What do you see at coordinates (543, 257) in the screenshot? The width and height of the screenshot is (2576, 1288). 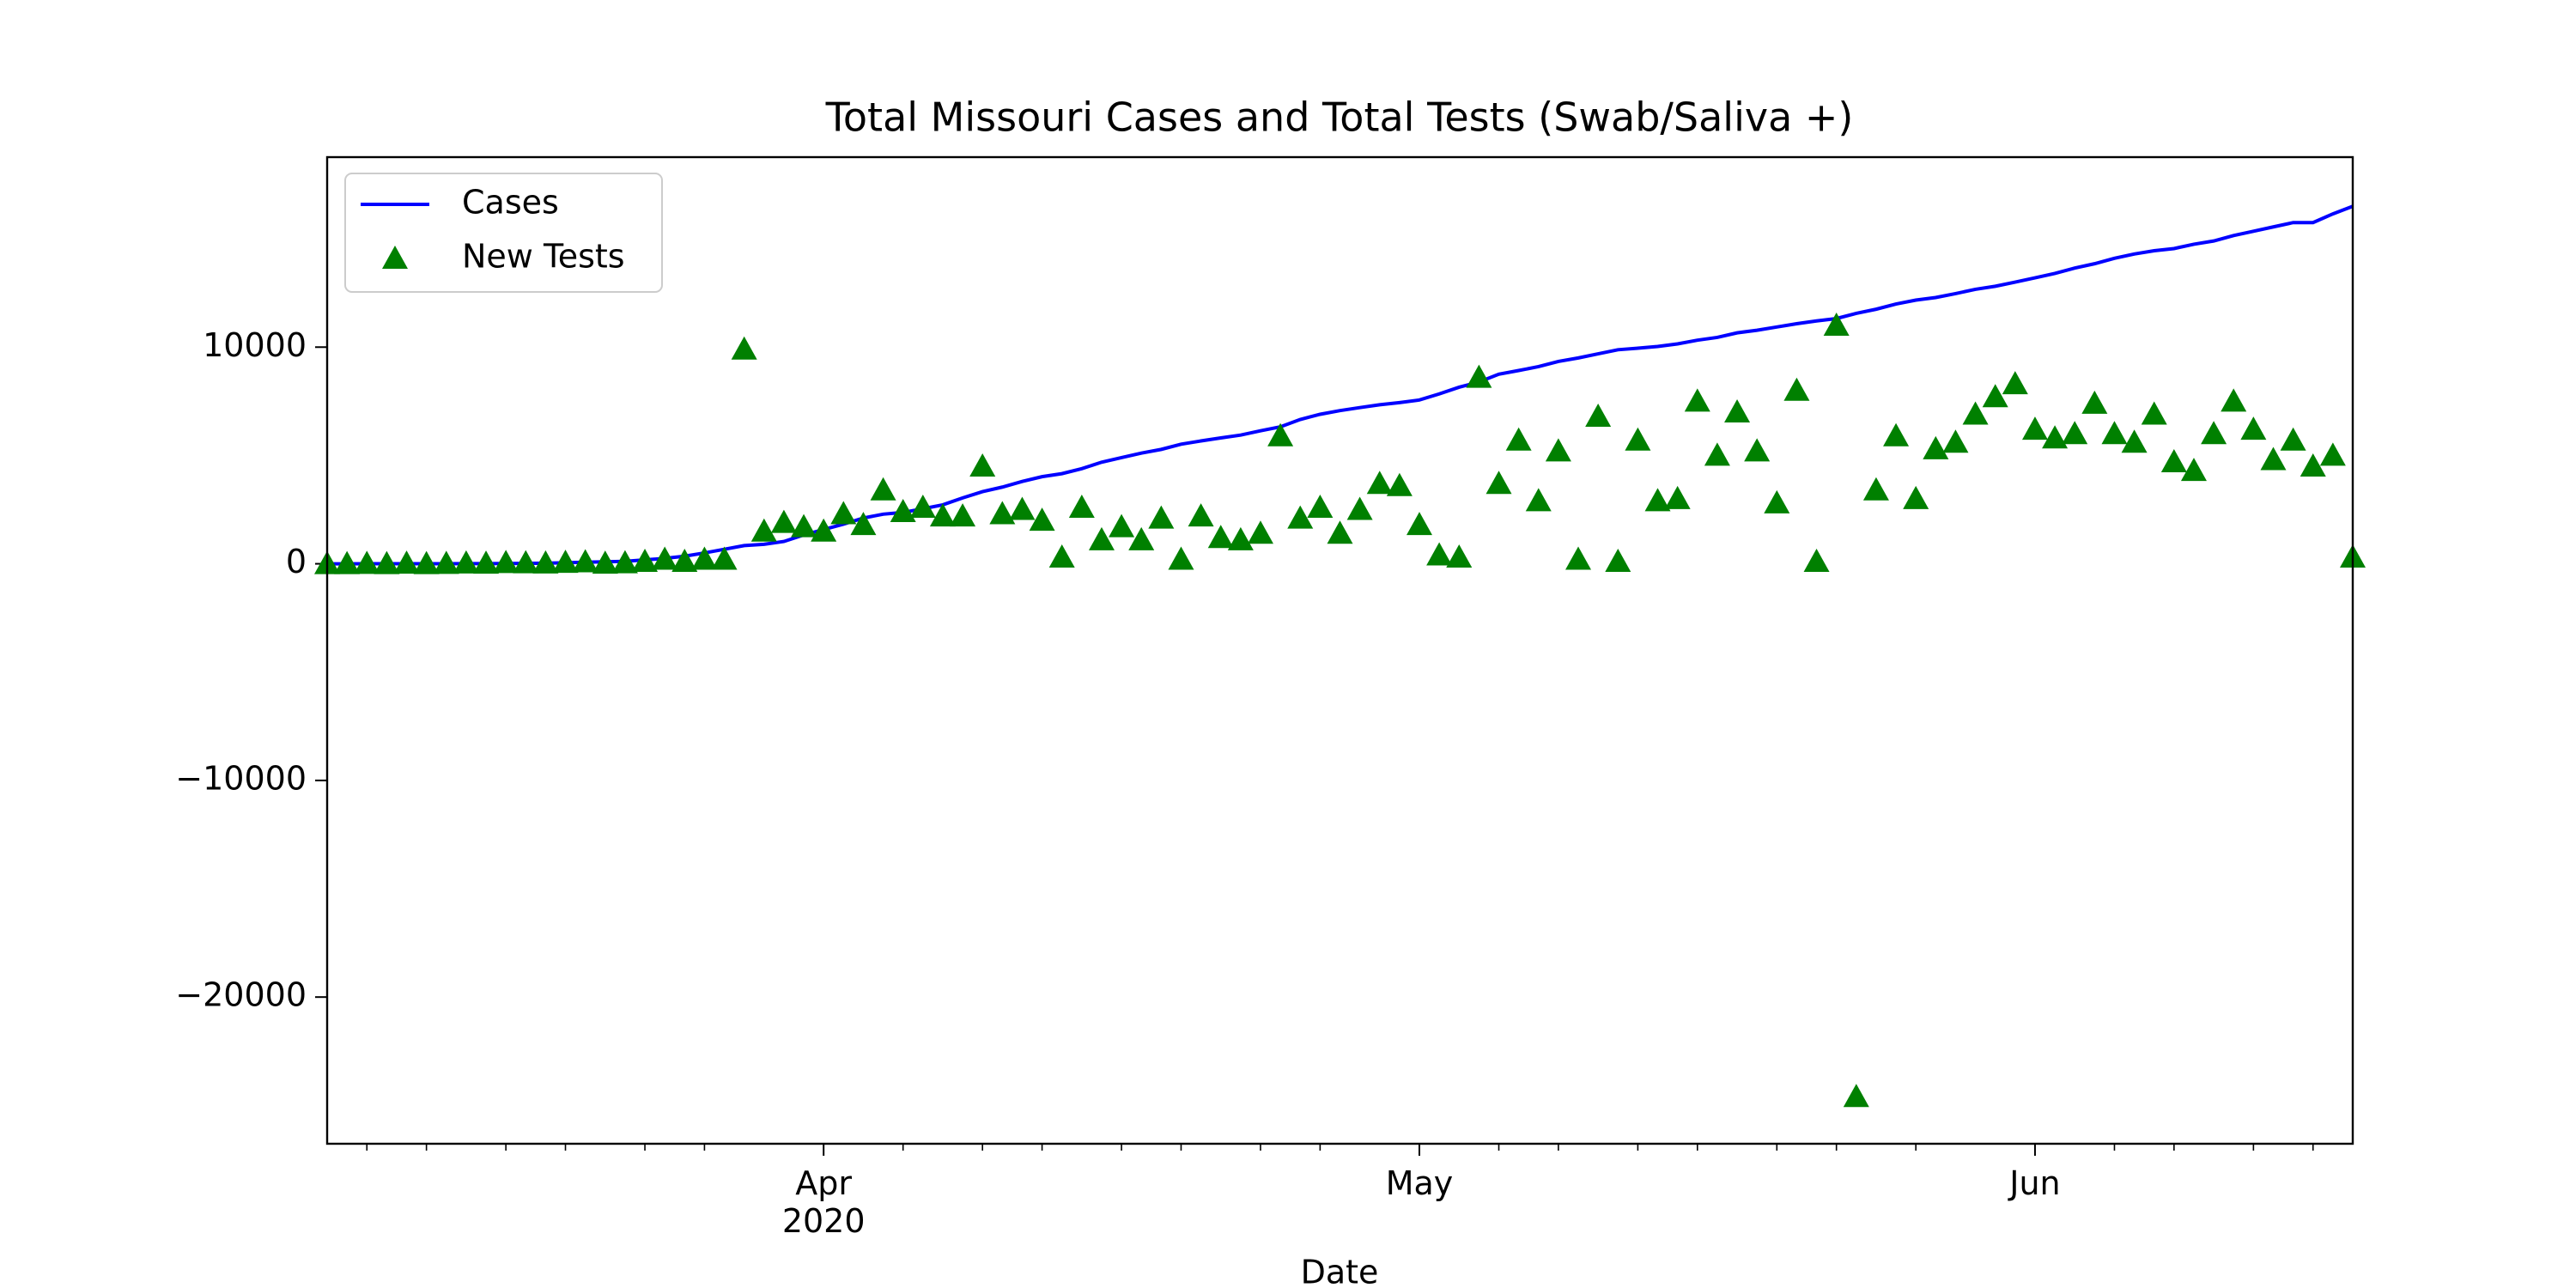 I see `legend-label: New Tests` at bounding box center [543, 257].